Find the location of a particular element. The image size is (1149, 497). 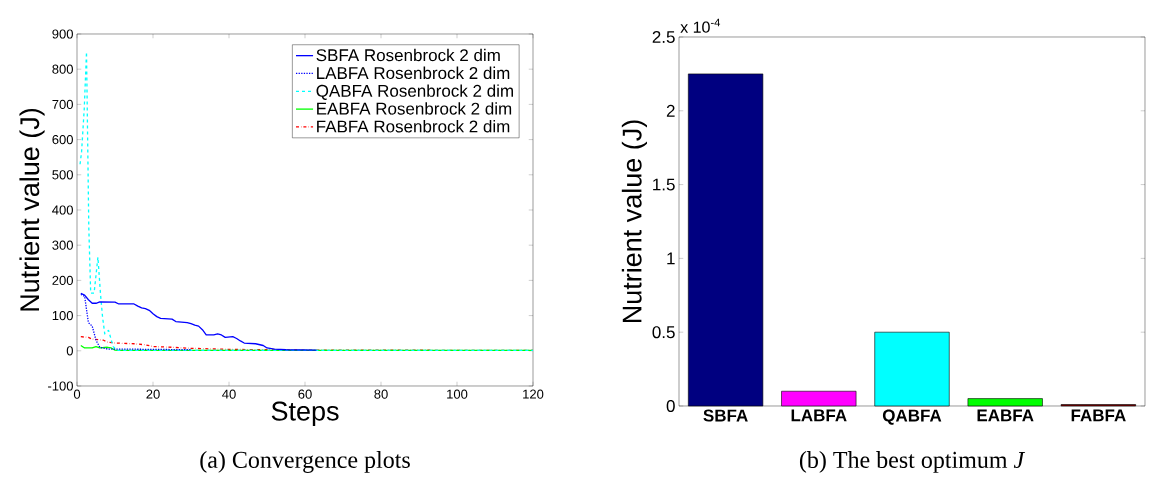

text: x 10$^{-4}$ is located at coordinates (700, 25).